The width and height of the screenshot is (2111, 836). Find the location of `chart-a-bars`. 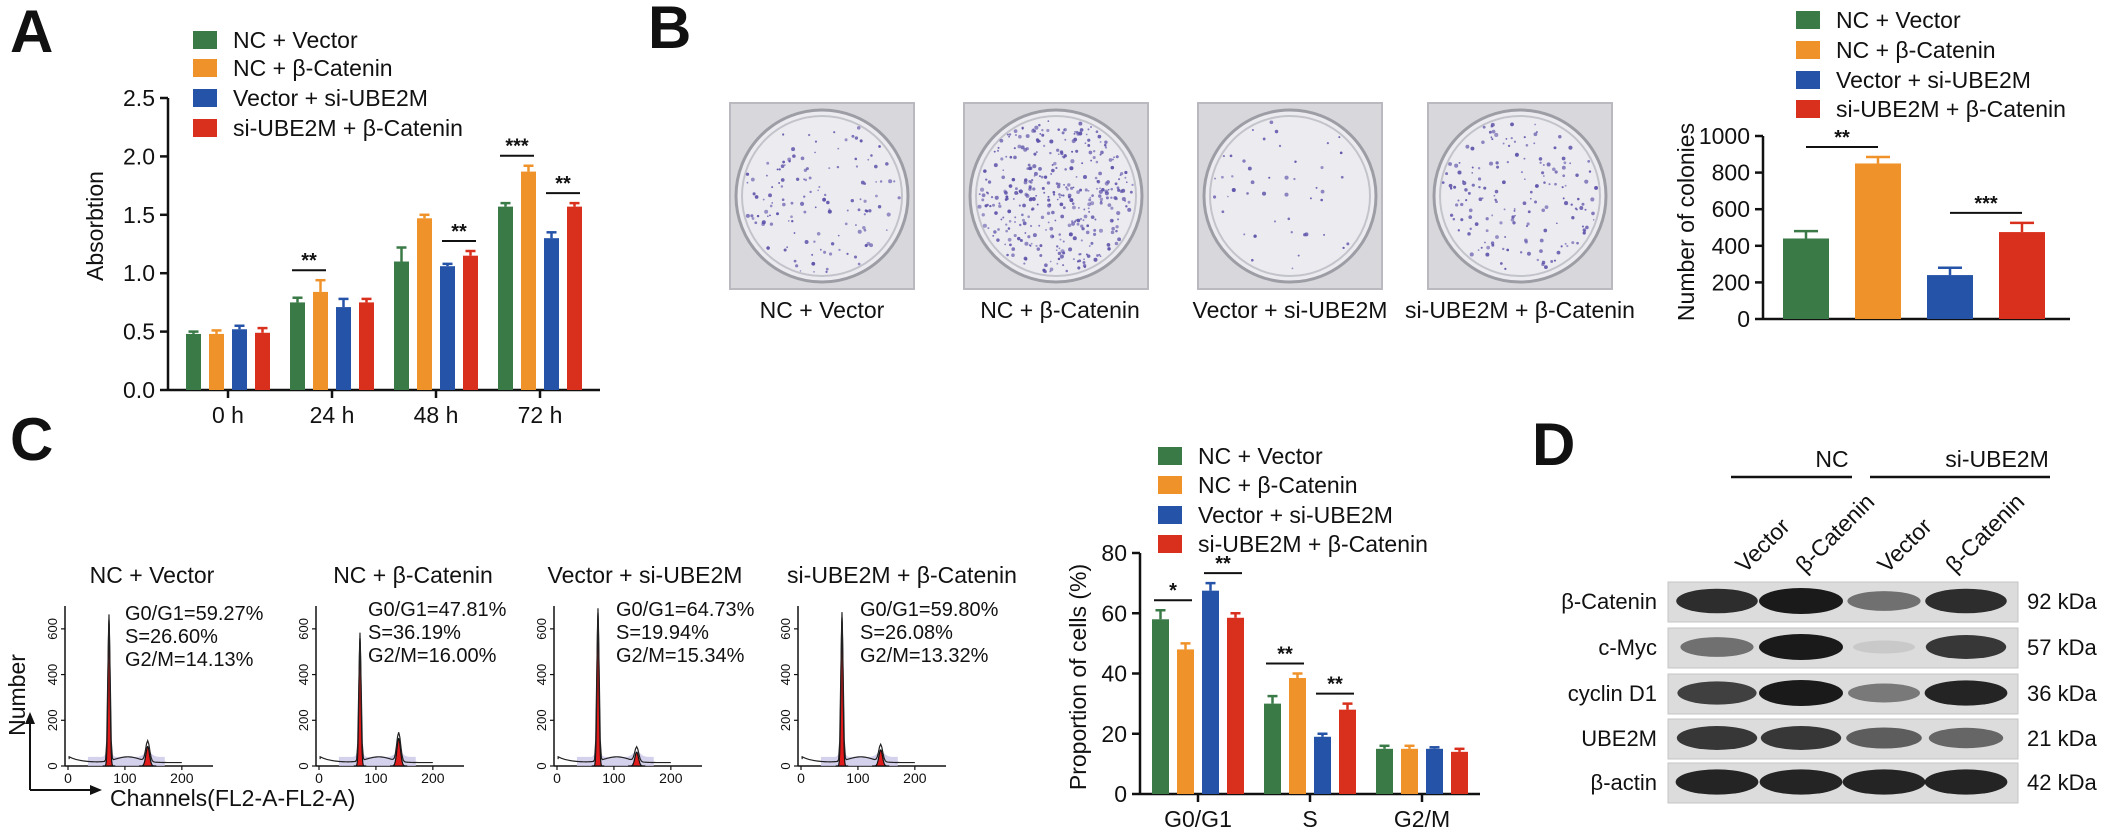

chart-a-bars is located at coordinates (384, 277).